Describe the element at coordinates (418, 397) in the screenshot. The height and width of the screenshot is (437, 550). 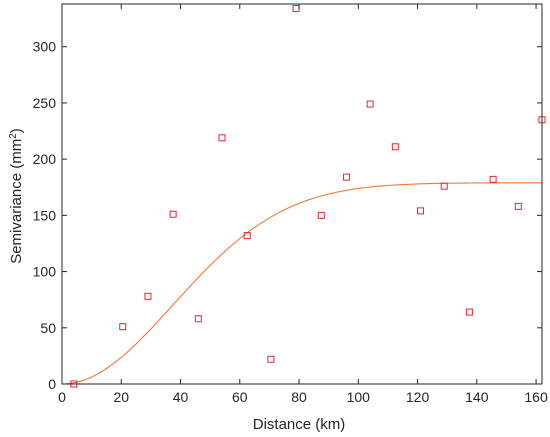
I see `x-tick-label: 120` at that location.